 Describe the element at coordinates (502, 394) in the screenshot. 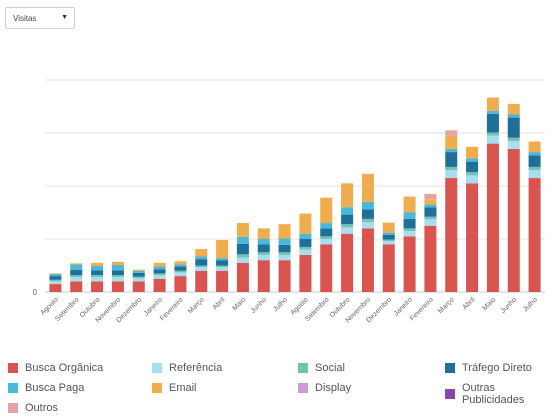

I see `legend-item: Outras Publicidades` at that location.